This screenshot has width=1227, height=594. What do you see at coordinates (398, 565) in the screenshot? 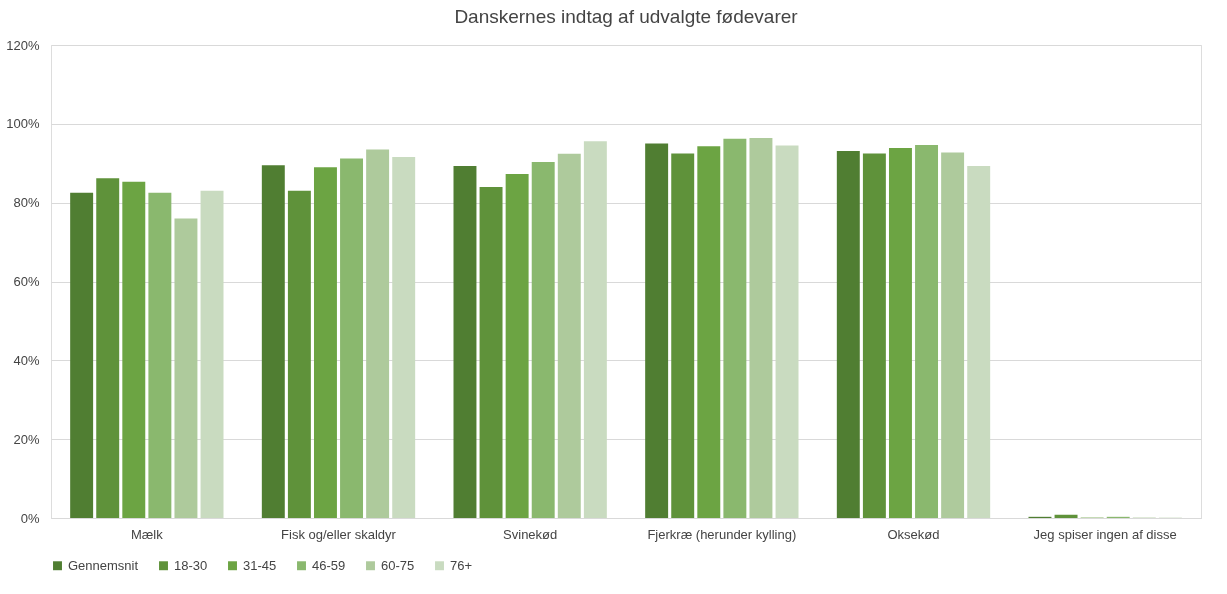
I see `legend-label: 60-75` at bounding box center [398, 565].